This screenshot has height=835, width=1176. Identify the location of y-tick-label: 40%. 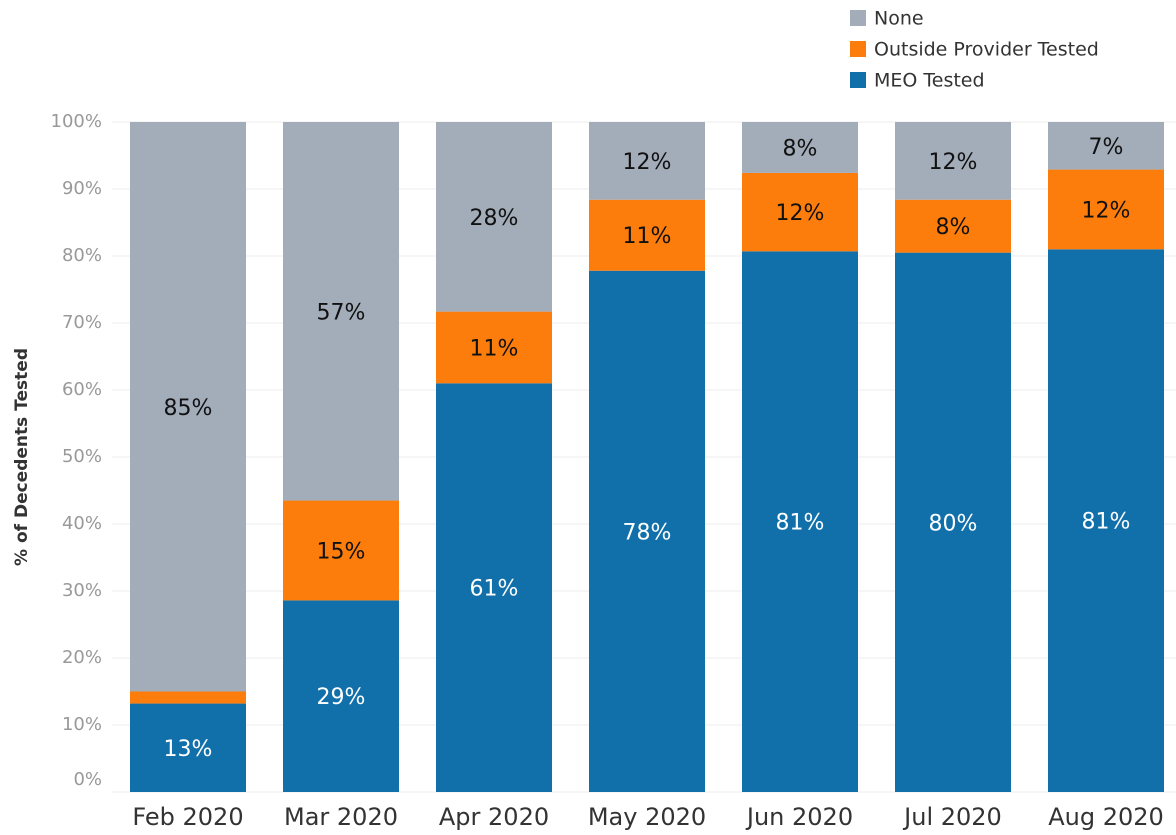
(82, 523).